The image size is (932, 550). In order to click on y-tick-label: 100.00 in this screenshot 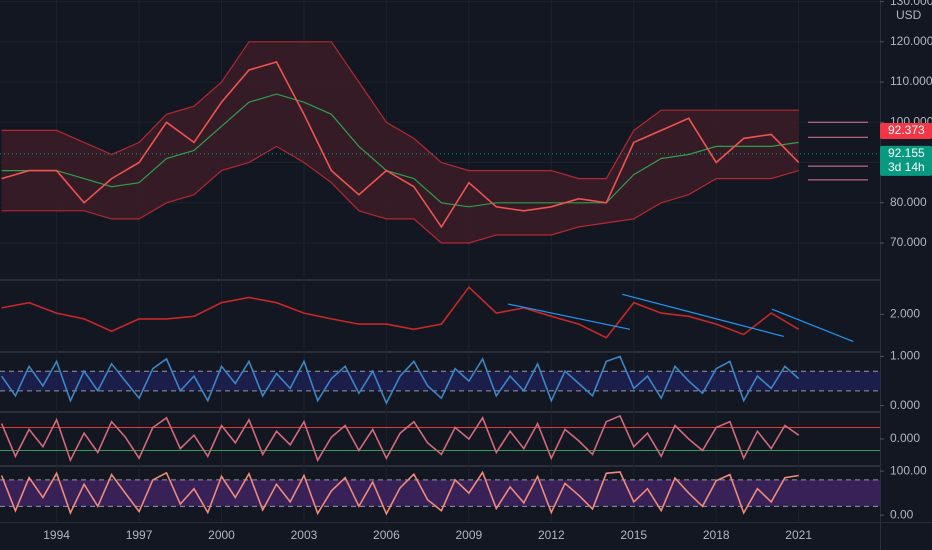, I will do `click(908, 470)`.